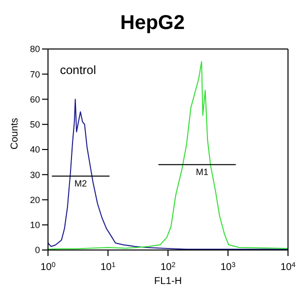 The image size is (305, 296). What do you see at coordinates (288, 267) in the screenshot?
I see `x-tick-label: 10$^{4}$` at bounding box center [288, 267].